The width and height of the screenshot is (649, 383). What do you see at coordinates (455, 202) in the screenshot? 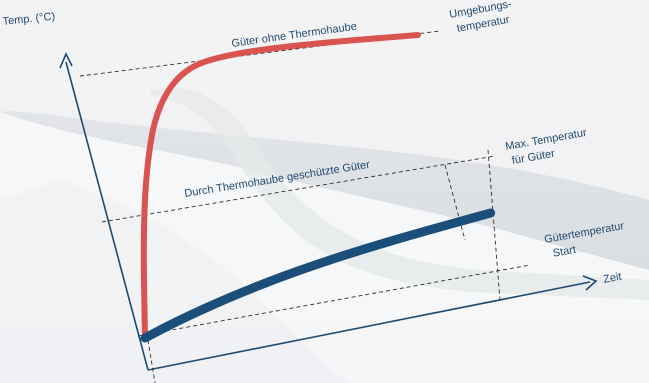
I see `max-drop-line` at bounding box center [455, 202].